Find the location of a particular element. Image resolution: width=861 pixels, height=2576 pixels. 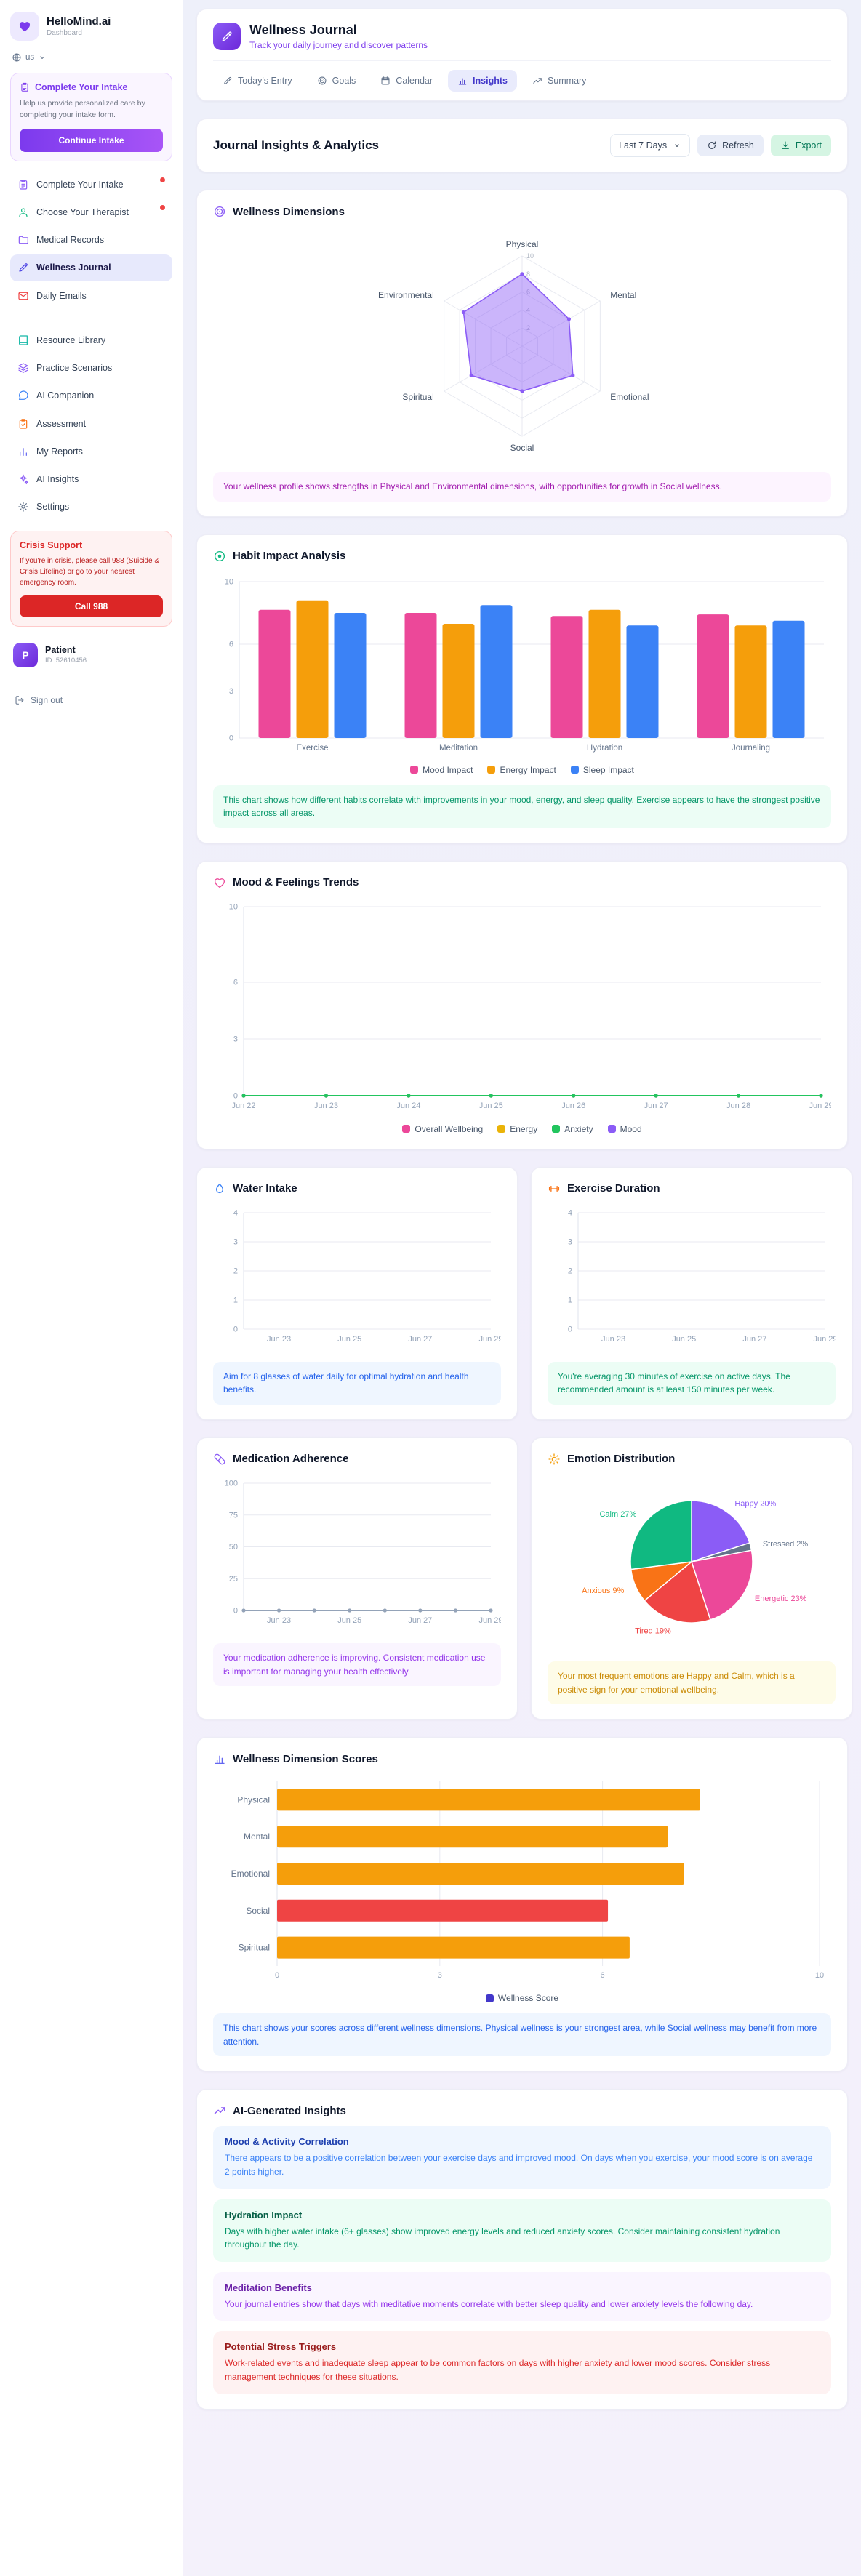

insights-title: Journal Insights & Analytics is located at coordinates (296, 145).